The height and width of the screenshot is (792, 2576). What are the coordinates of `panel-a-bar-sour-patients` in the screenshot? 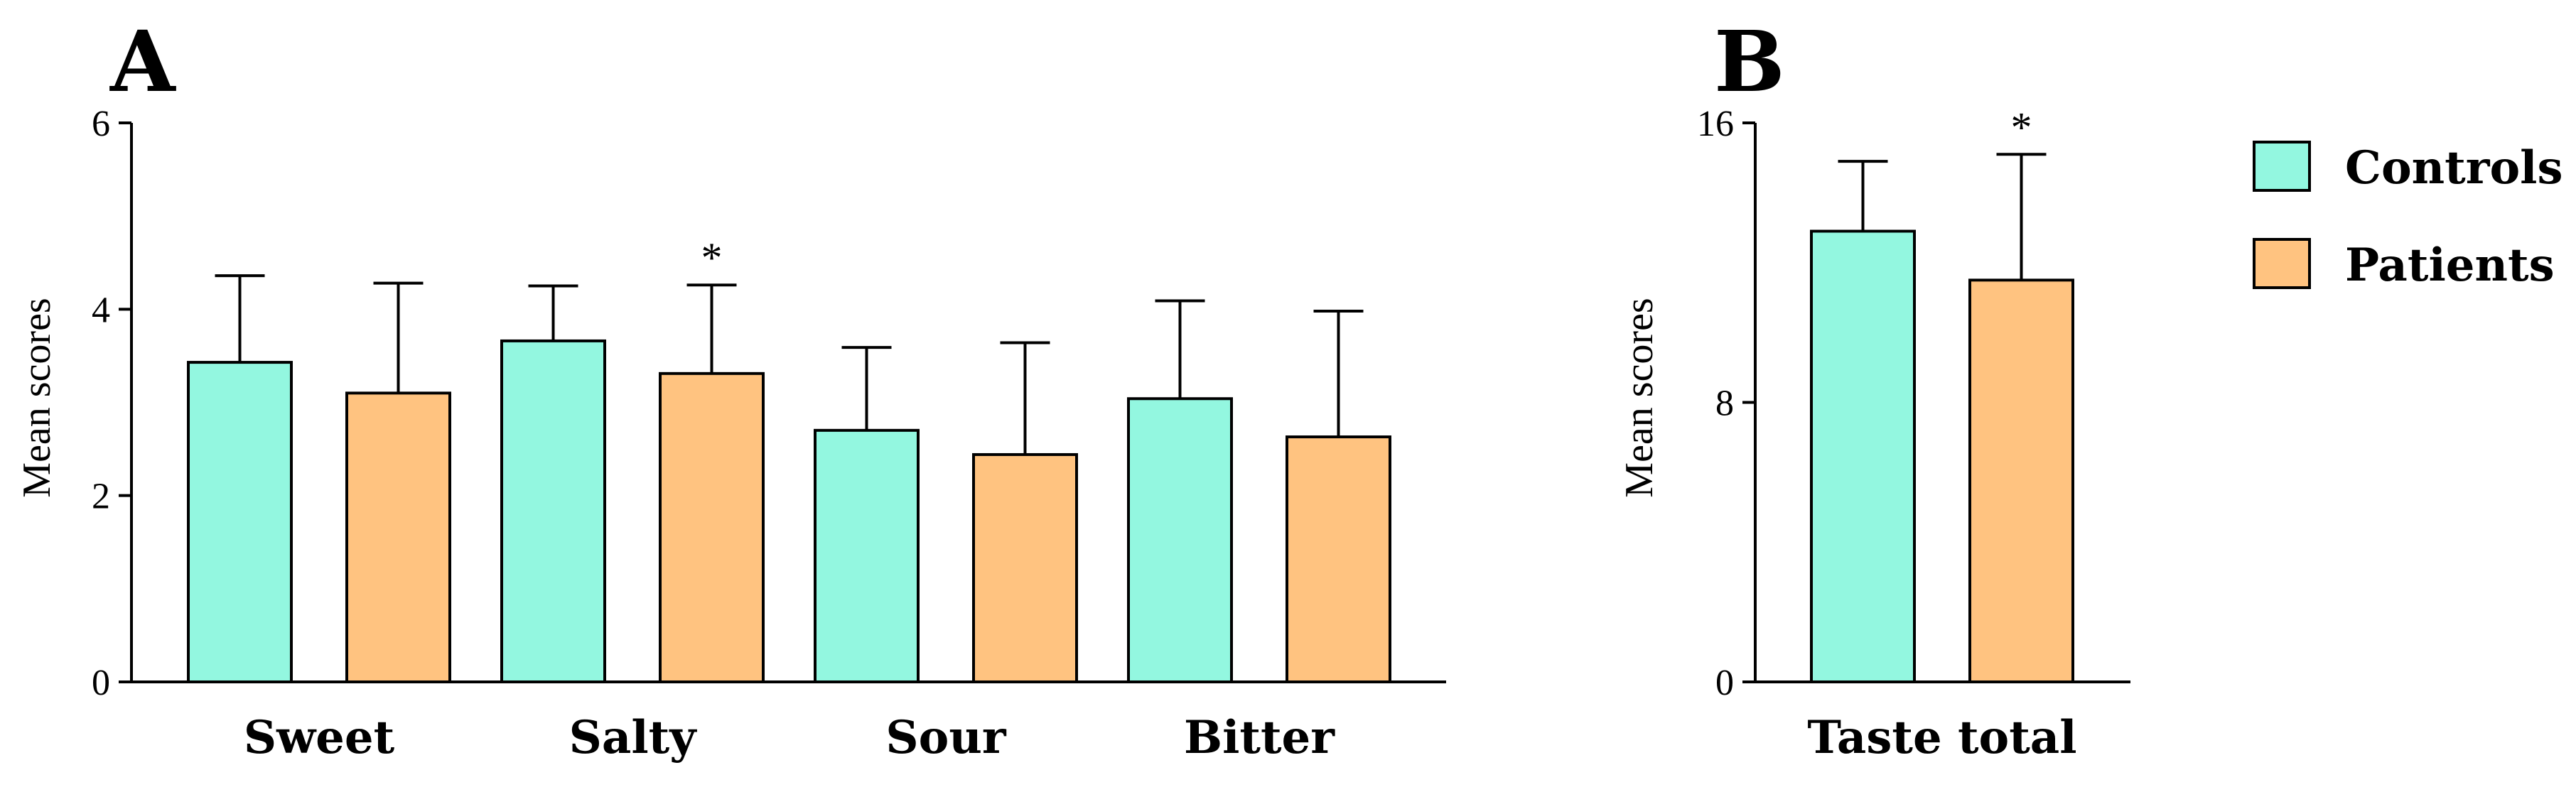 It's located at (1025, 567).